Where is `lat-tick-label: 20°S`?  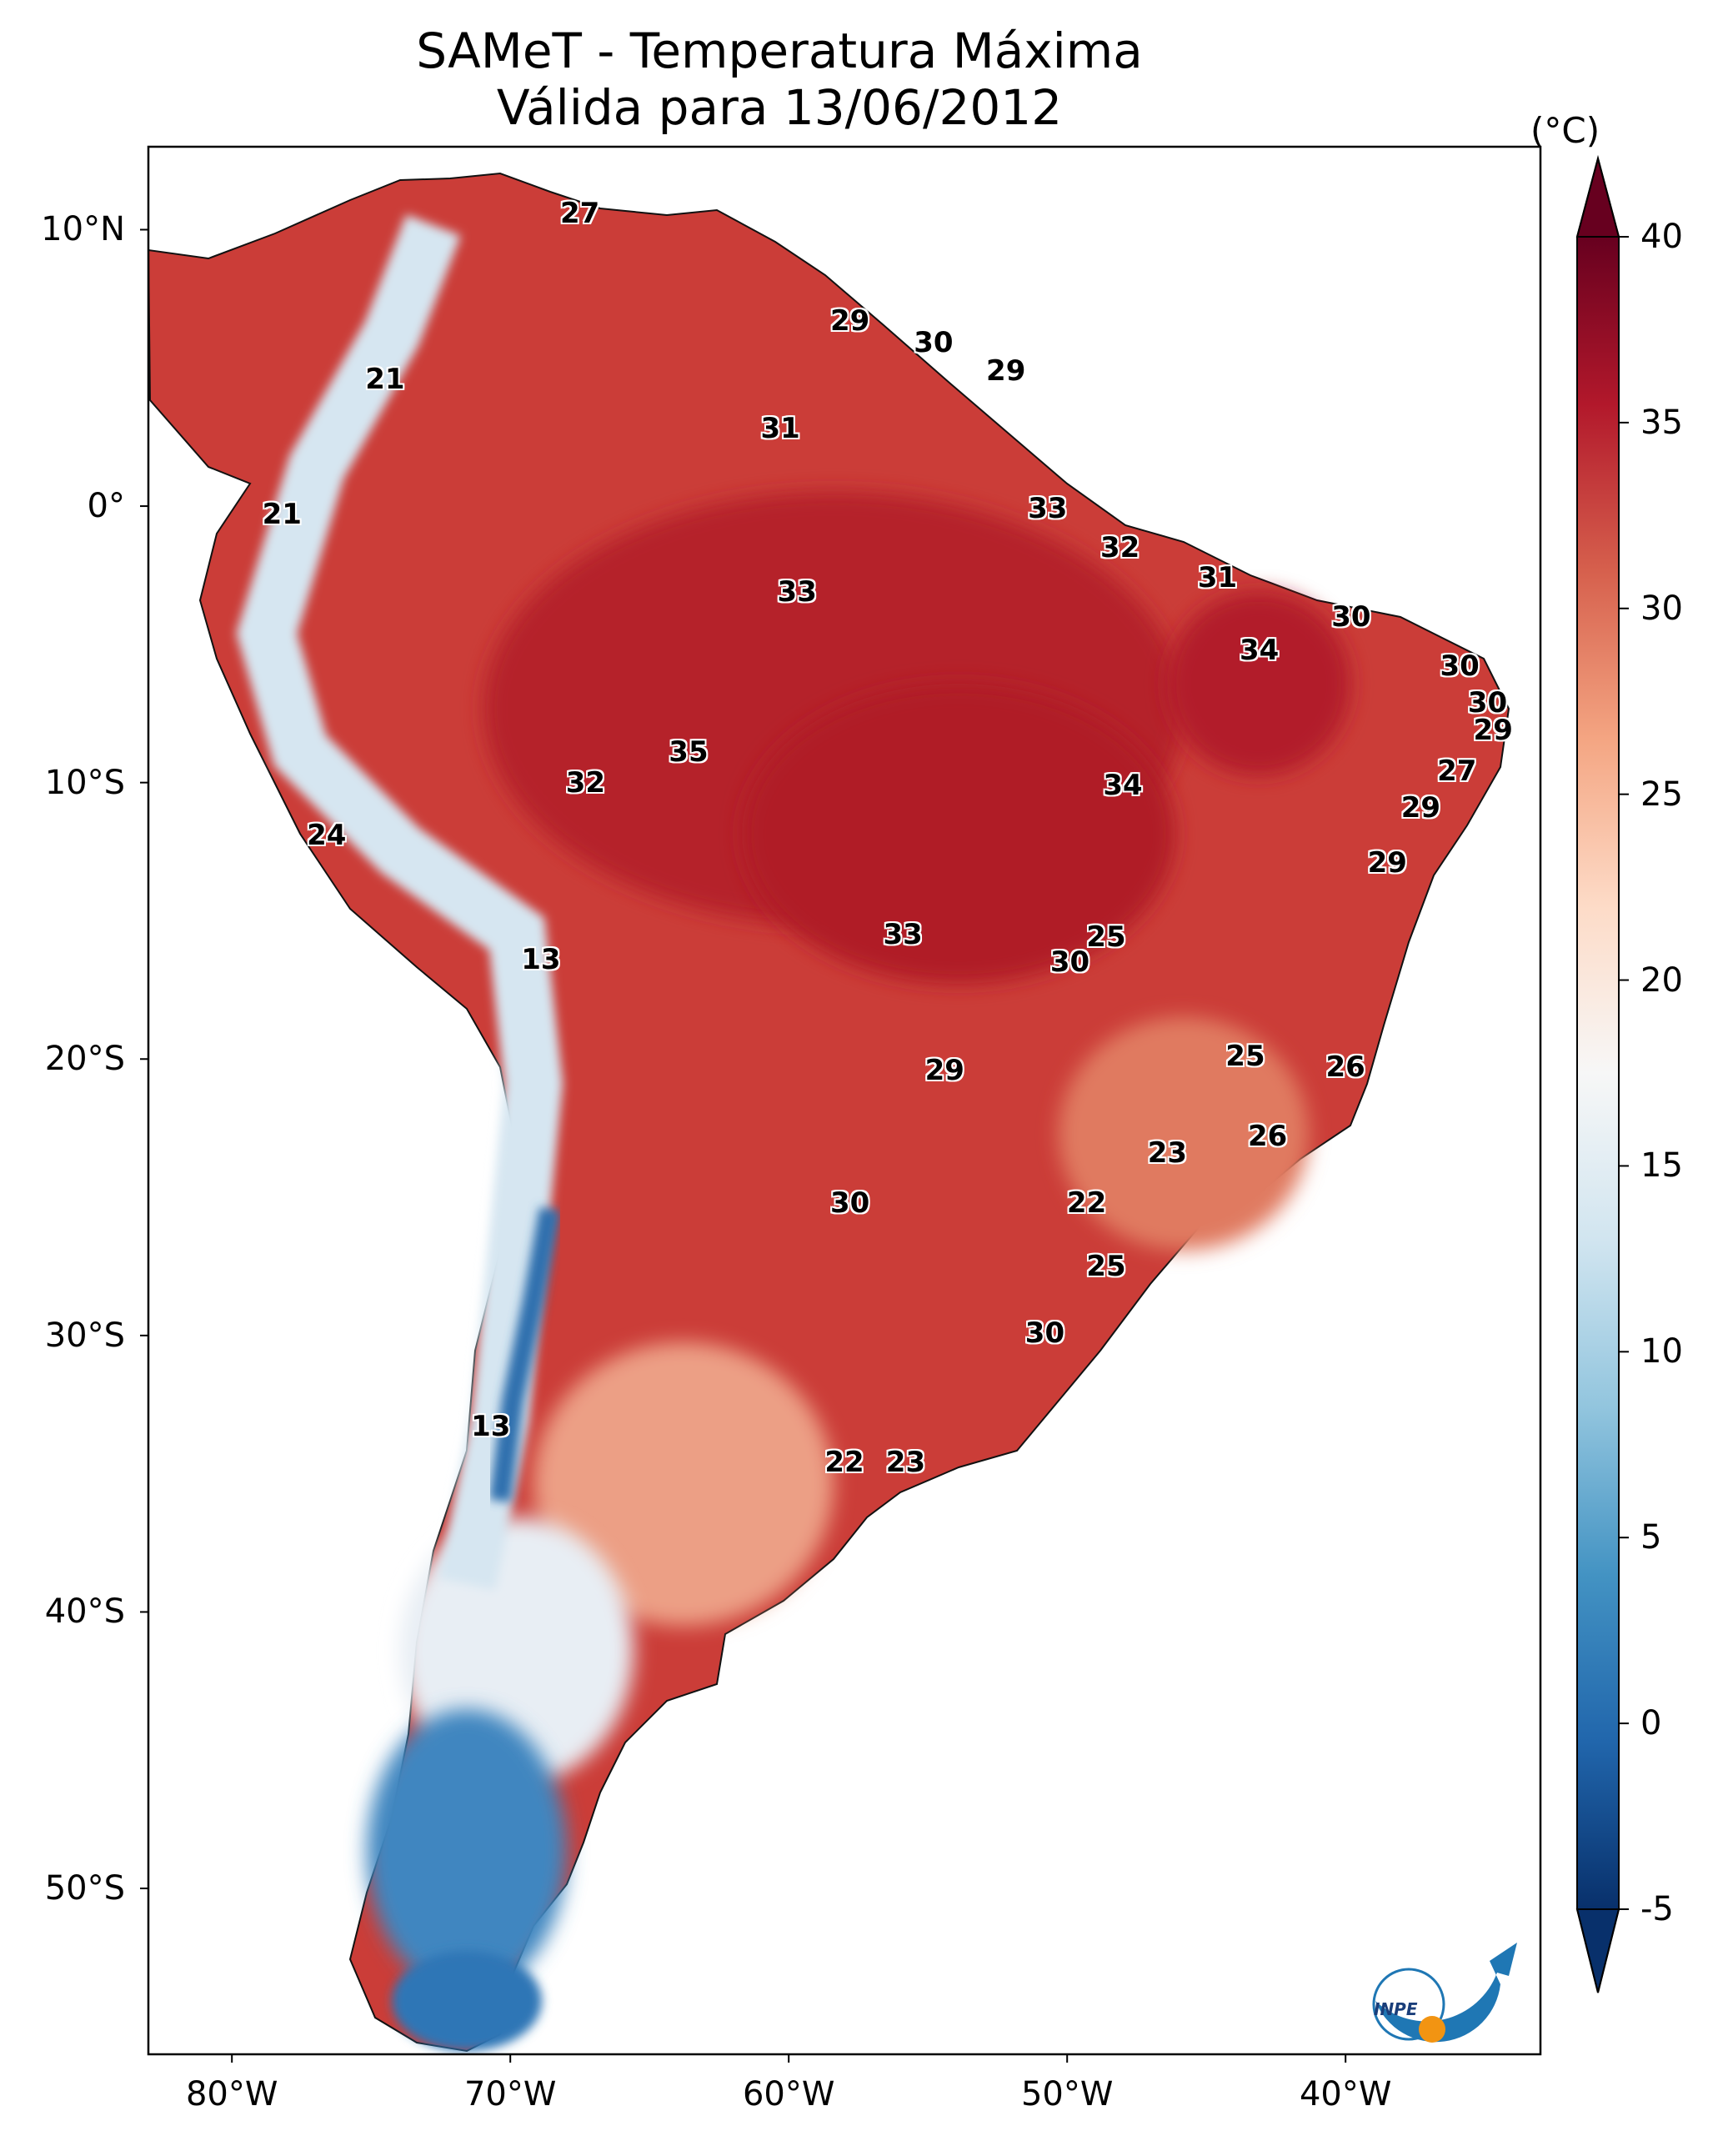 lat-tick-label: 20°S is located at coordinates (84, 1059).